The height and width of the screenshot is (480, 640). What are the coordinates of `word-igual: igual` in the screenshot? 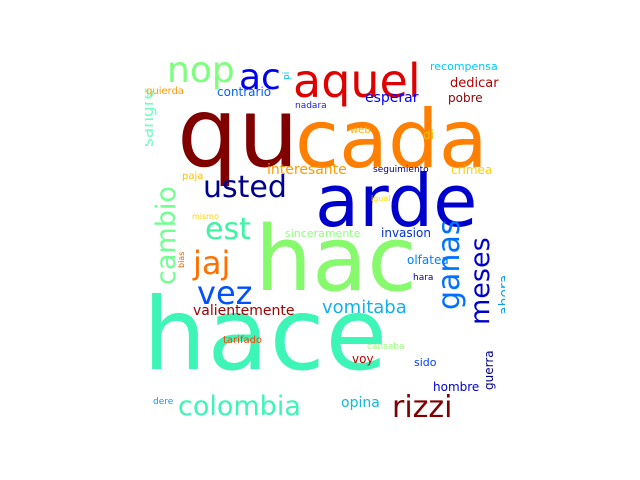 It's located at (381, 198).